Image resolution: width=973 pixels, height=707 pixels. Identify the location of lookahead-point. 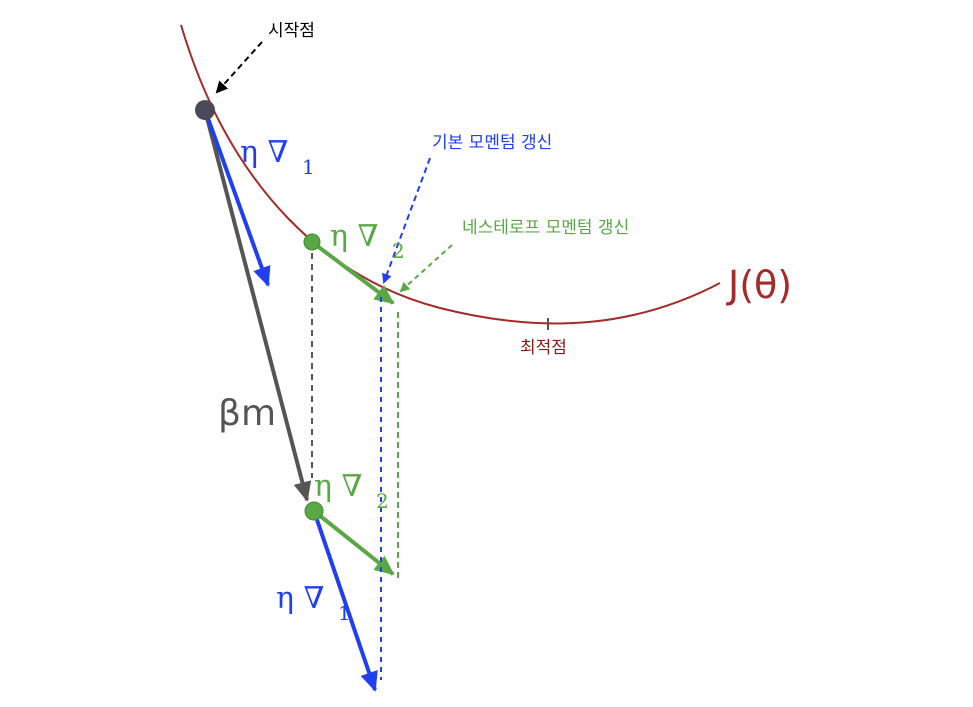
(312, 242).